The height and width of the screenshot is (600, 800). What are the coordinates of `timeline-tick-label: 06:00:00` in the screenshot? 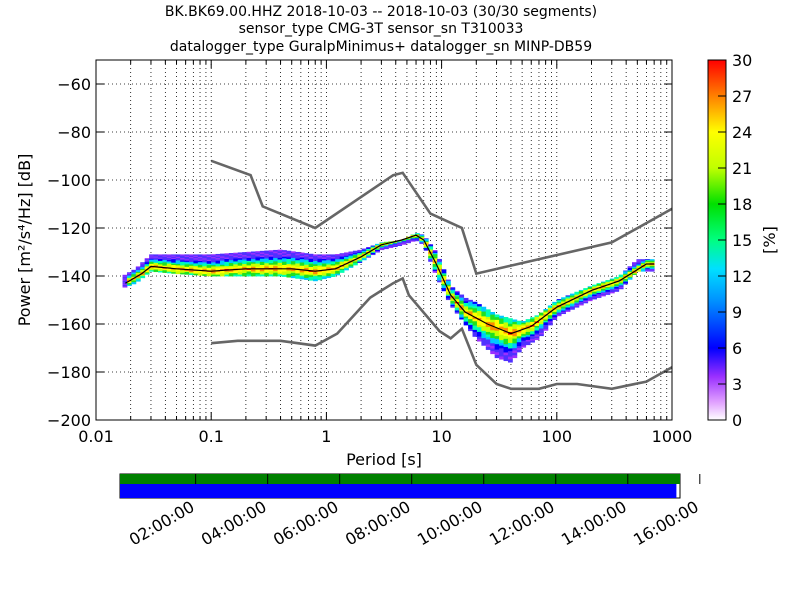 It's located at (306, 523).